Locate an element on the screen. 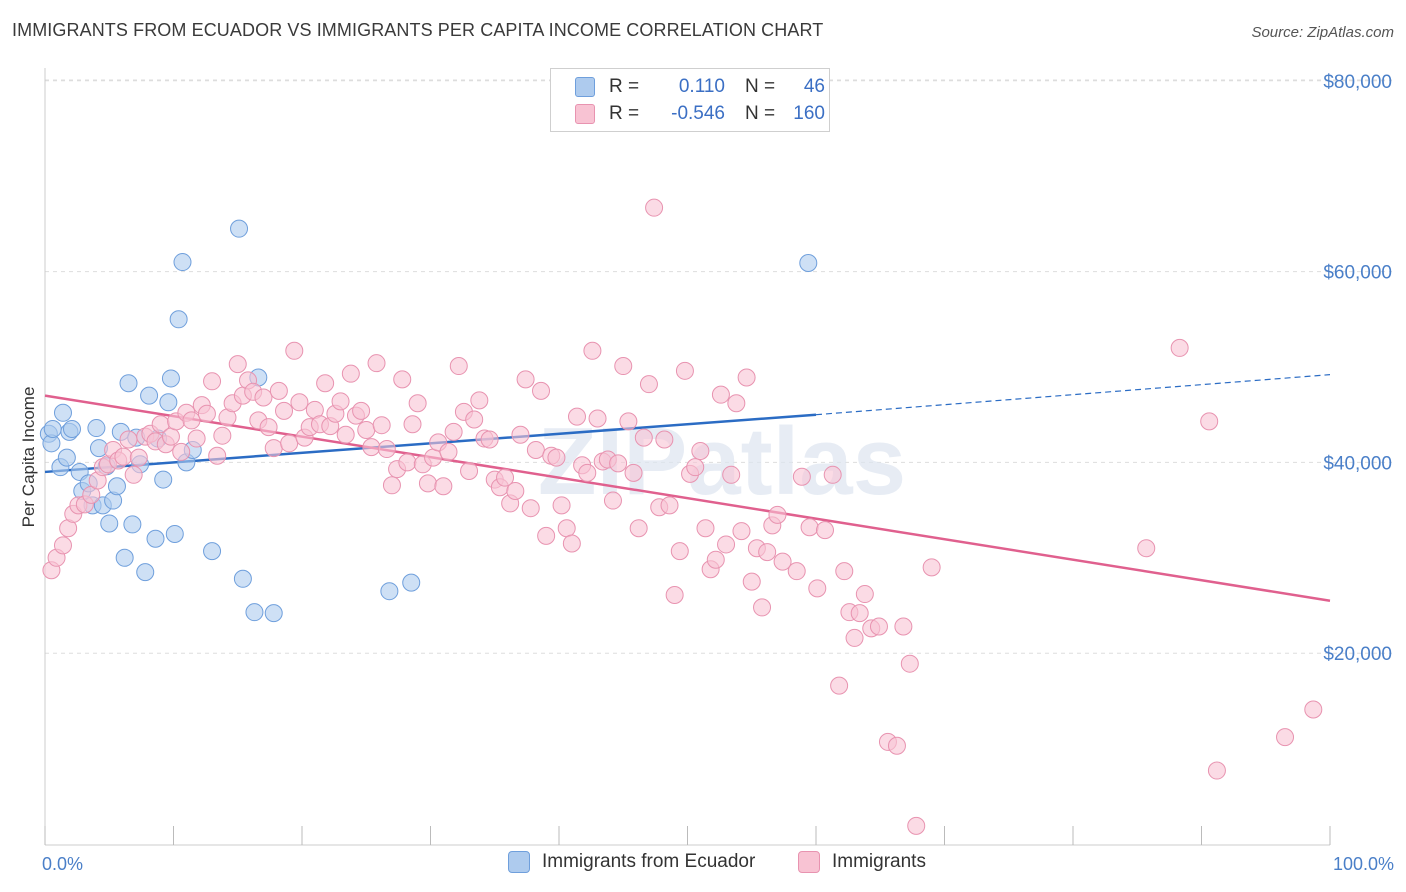 The height and width of the screenshot is (892, 1406). series-legend-immigrants: Immigrants is located at coordinates (862, 862).